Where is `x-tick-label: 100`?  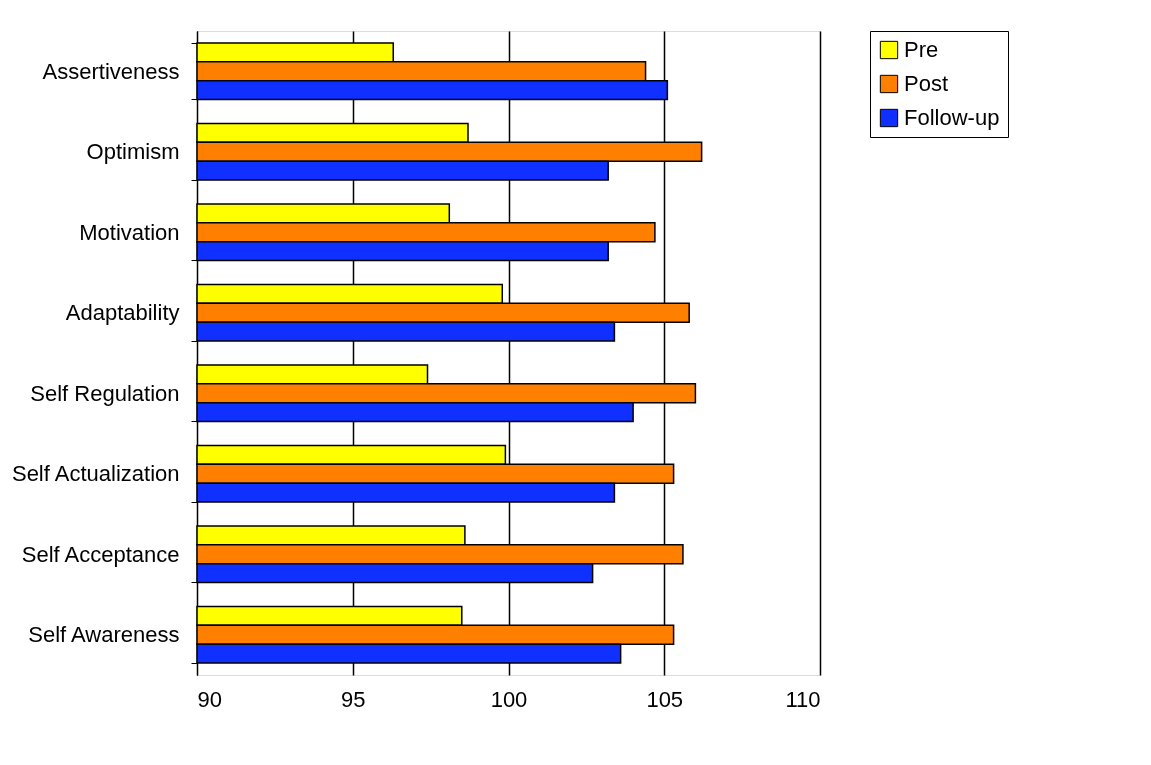 x-tick-label: 100 is located at coordinates (509, 699).